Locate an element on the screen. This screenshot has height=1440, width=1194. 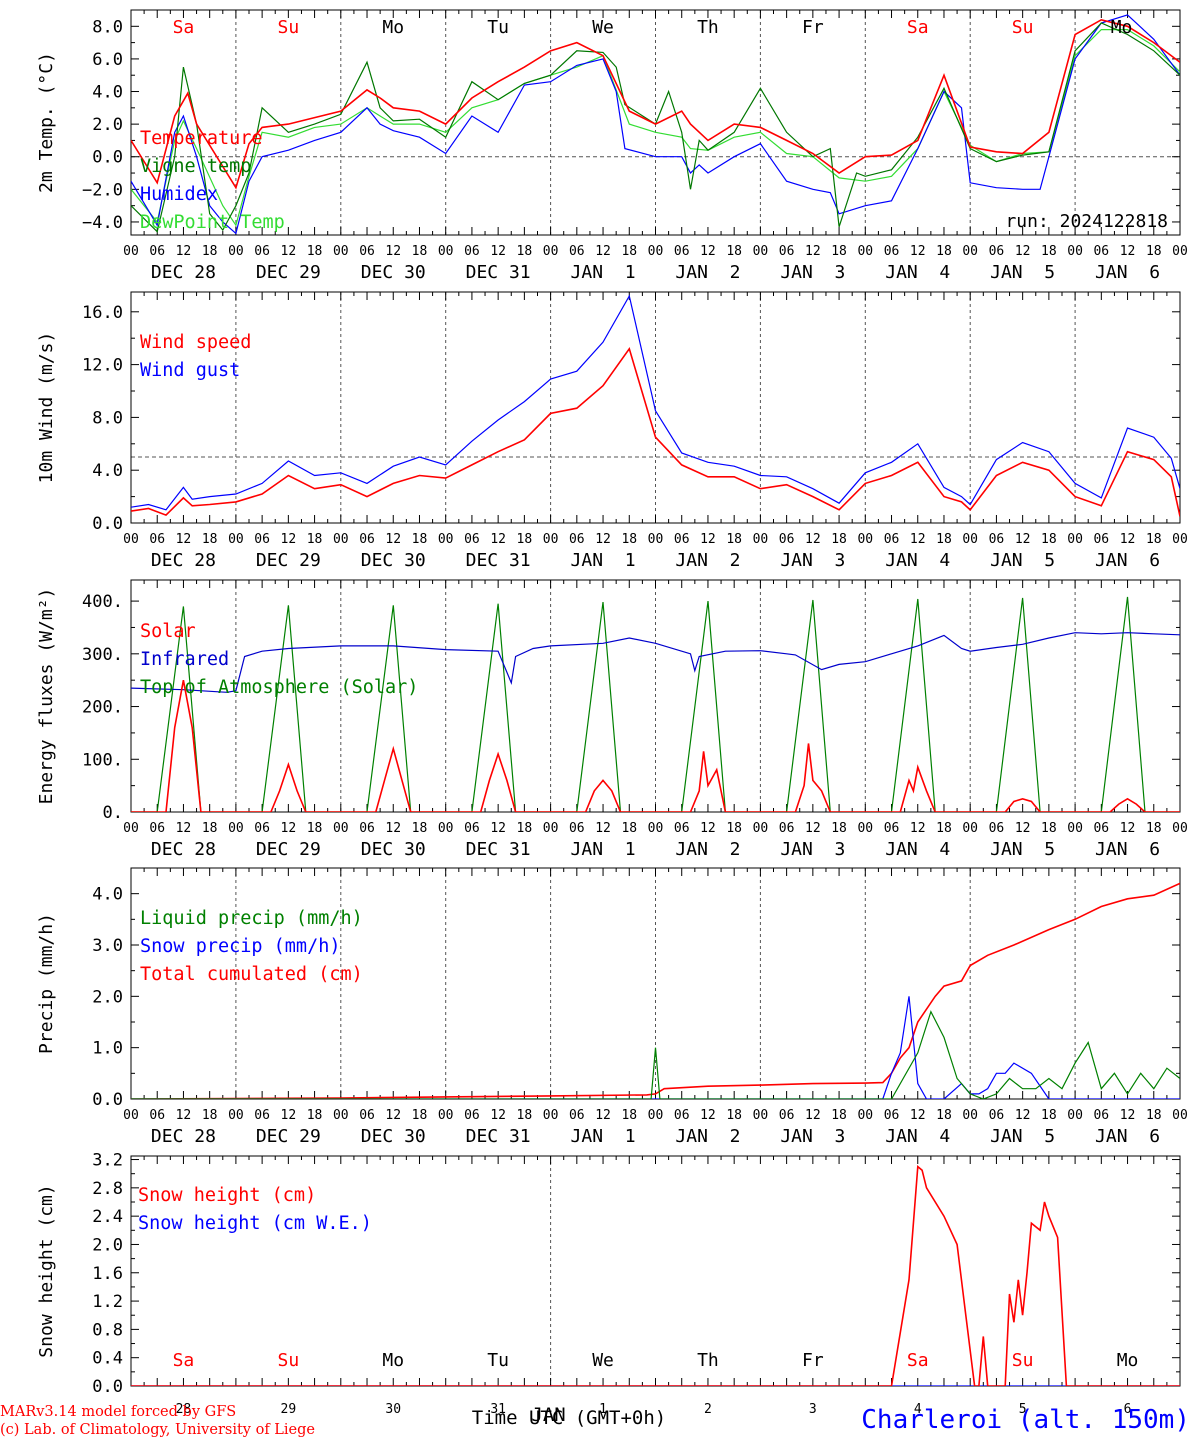
y-tick-label: 8.0 is located at coordinates (107, 27).